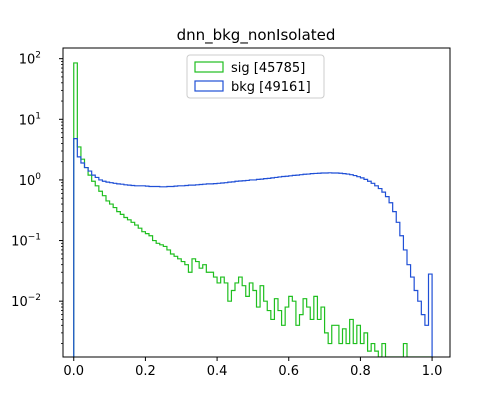 This screenshot has height=400, width=500. What do you see at coordinates (209, 86) in the screenshot?
I see `legend-swatch-bkg` at bounding box center [209, 86].